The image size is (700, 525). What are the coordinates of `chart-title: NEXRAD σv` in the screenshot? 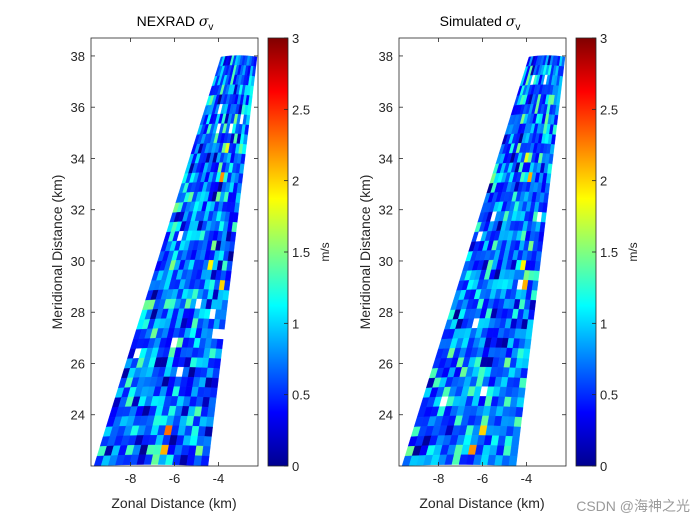 It's located at (175, 23).